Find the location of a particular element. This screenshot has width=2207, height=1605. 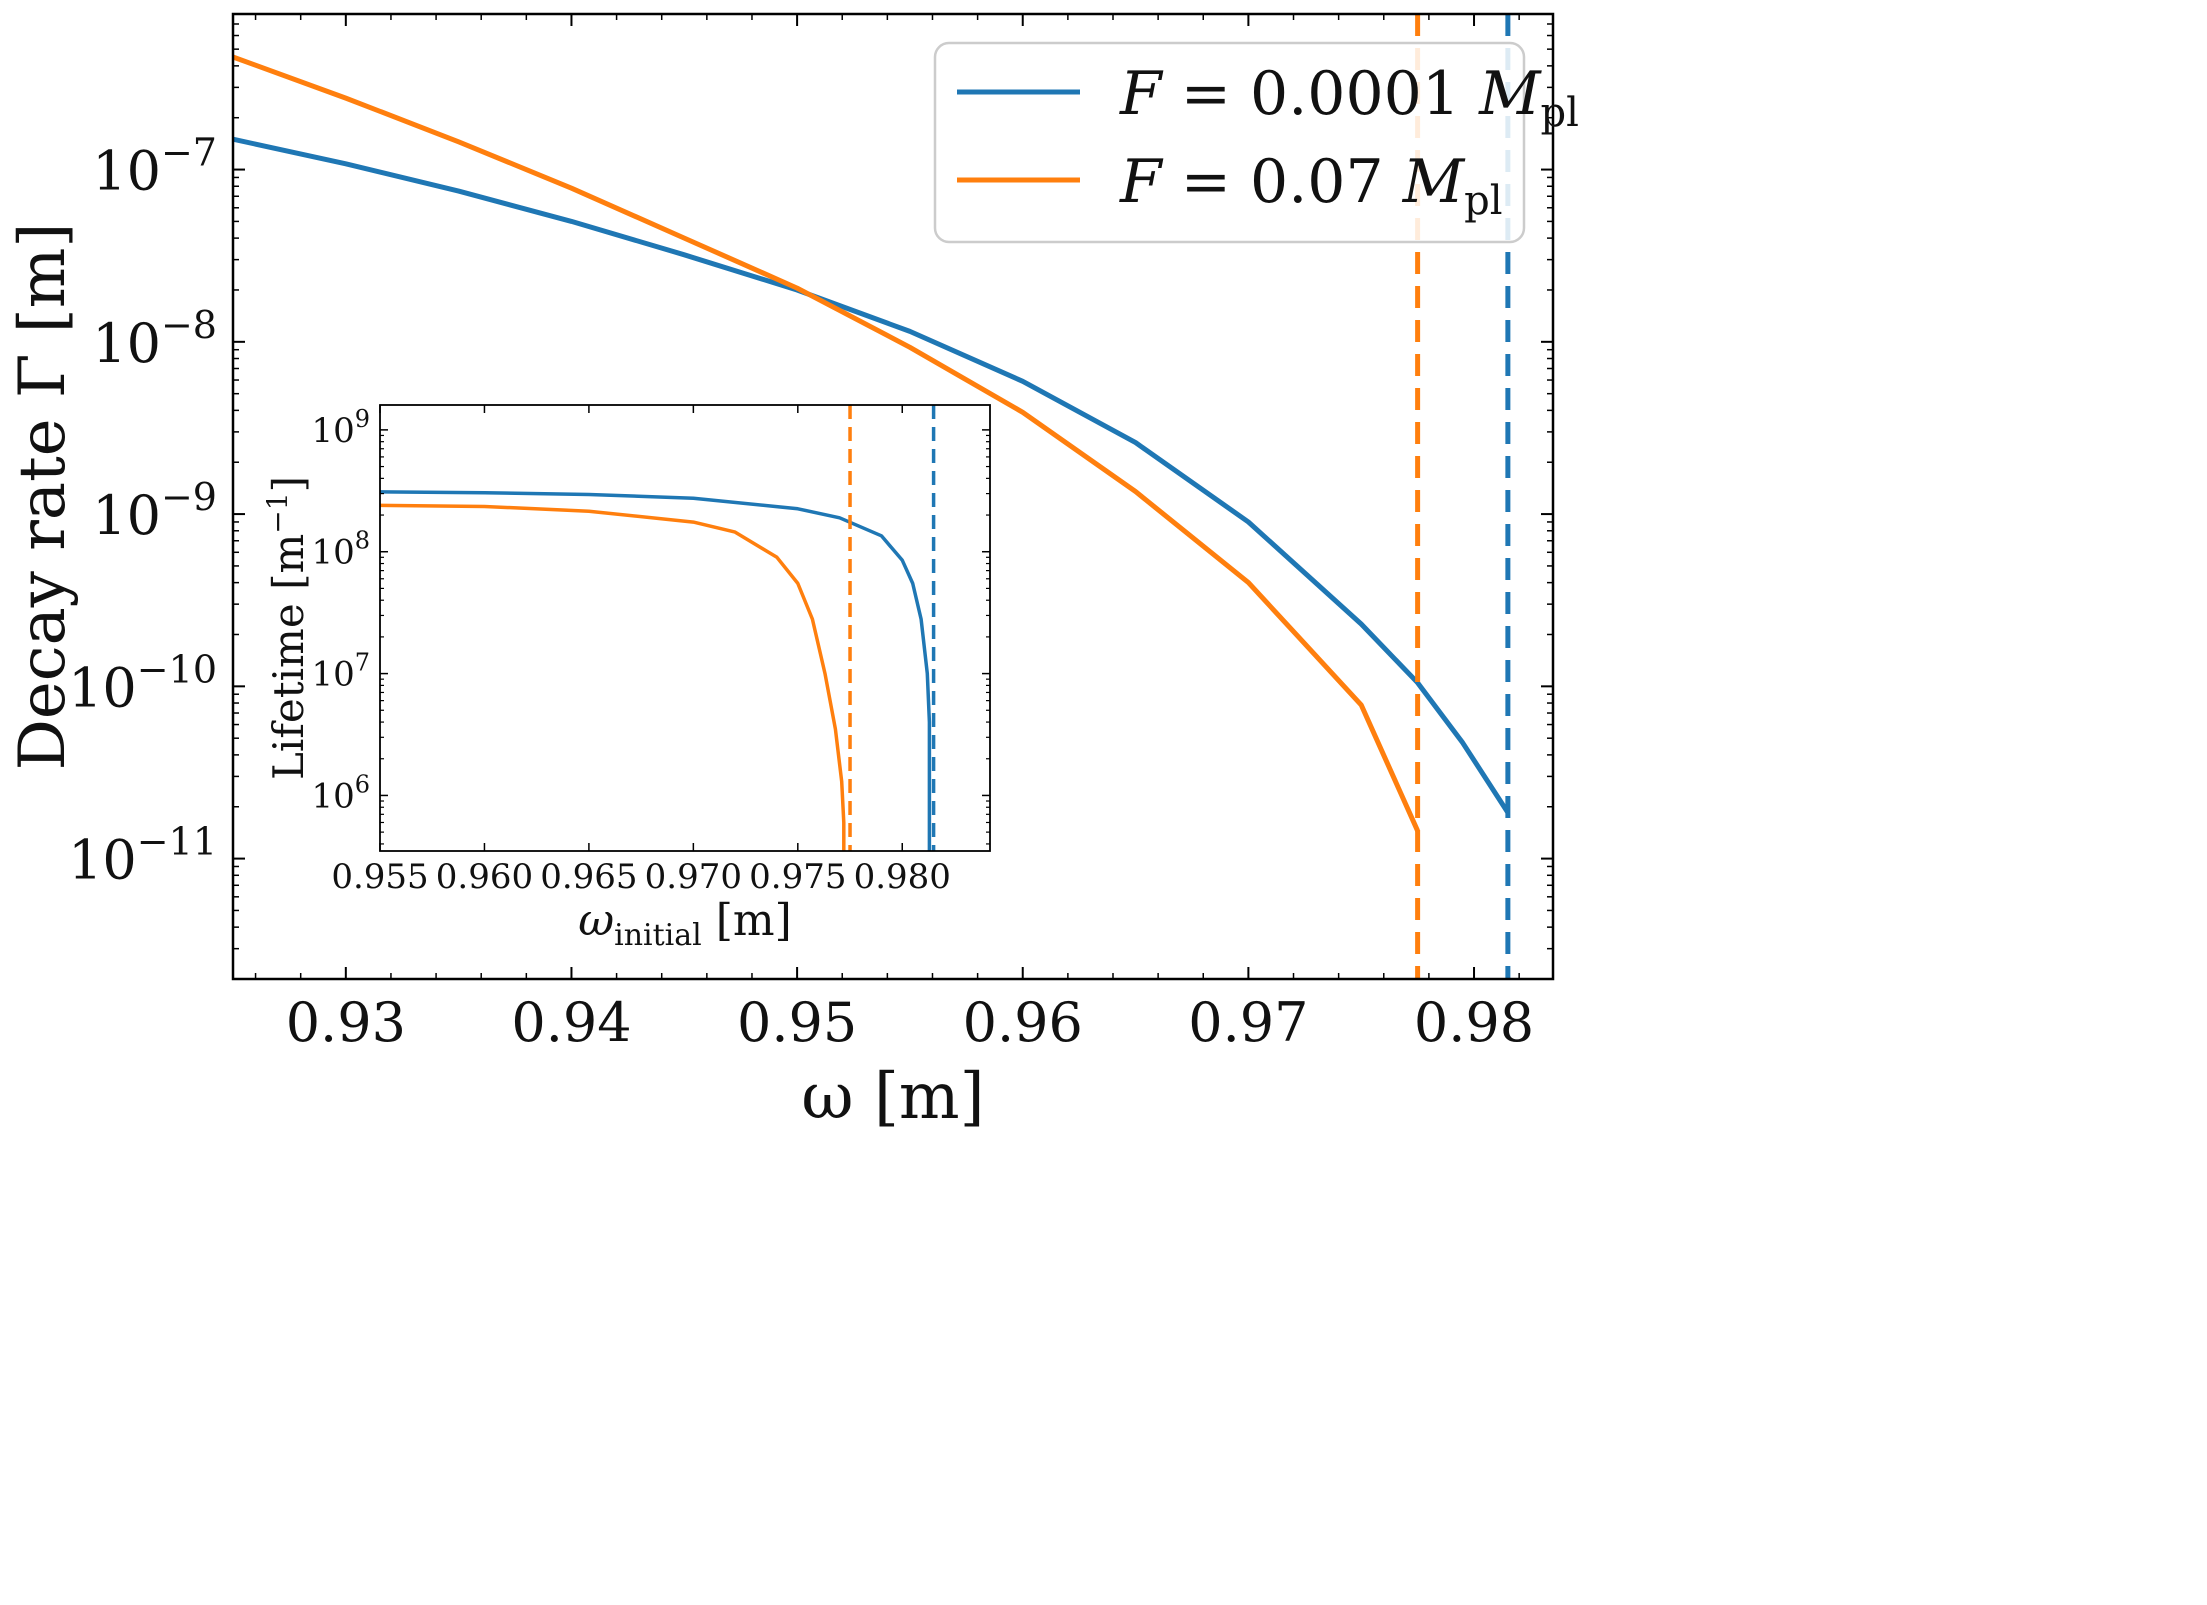

legend-label-blue: F = 0.0001 Mpl is located at coordinates (1349, 97).